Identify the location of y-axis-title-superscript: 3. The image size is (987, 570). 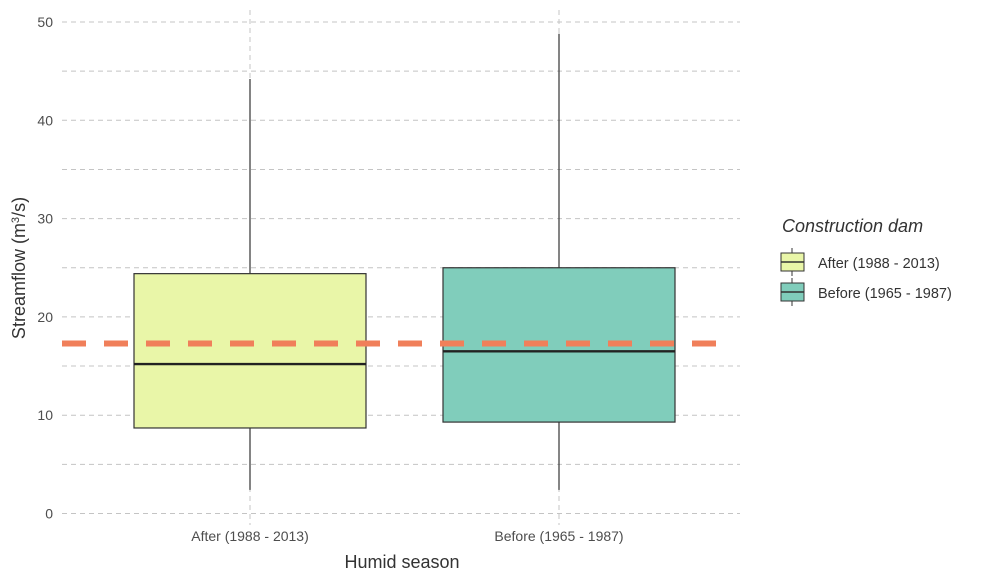
(16, 220).